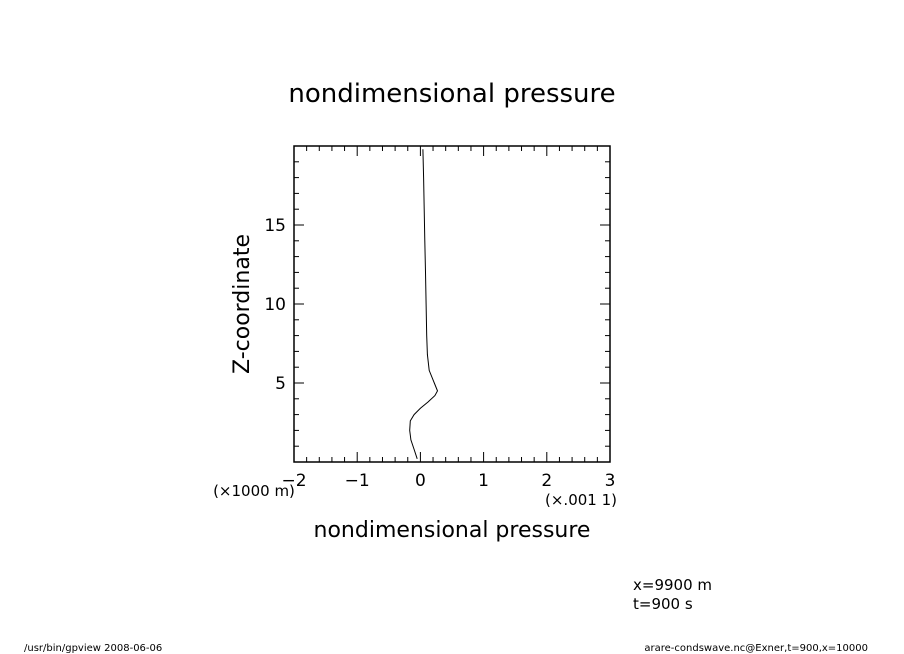 This screenshot has height=654, width=904. Describe the element at coordinates (581, 500) in the screenshot. I see `x-scale-label: (×.001 1)` at that location.